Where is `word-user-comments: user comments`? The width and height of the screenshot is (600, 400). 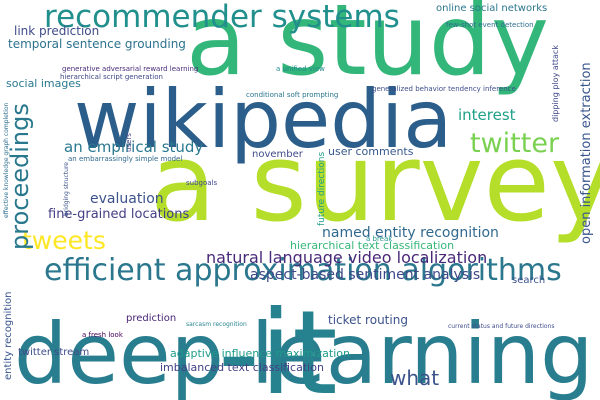 word-user-comments: user comments is located at coordinates (371, 151).